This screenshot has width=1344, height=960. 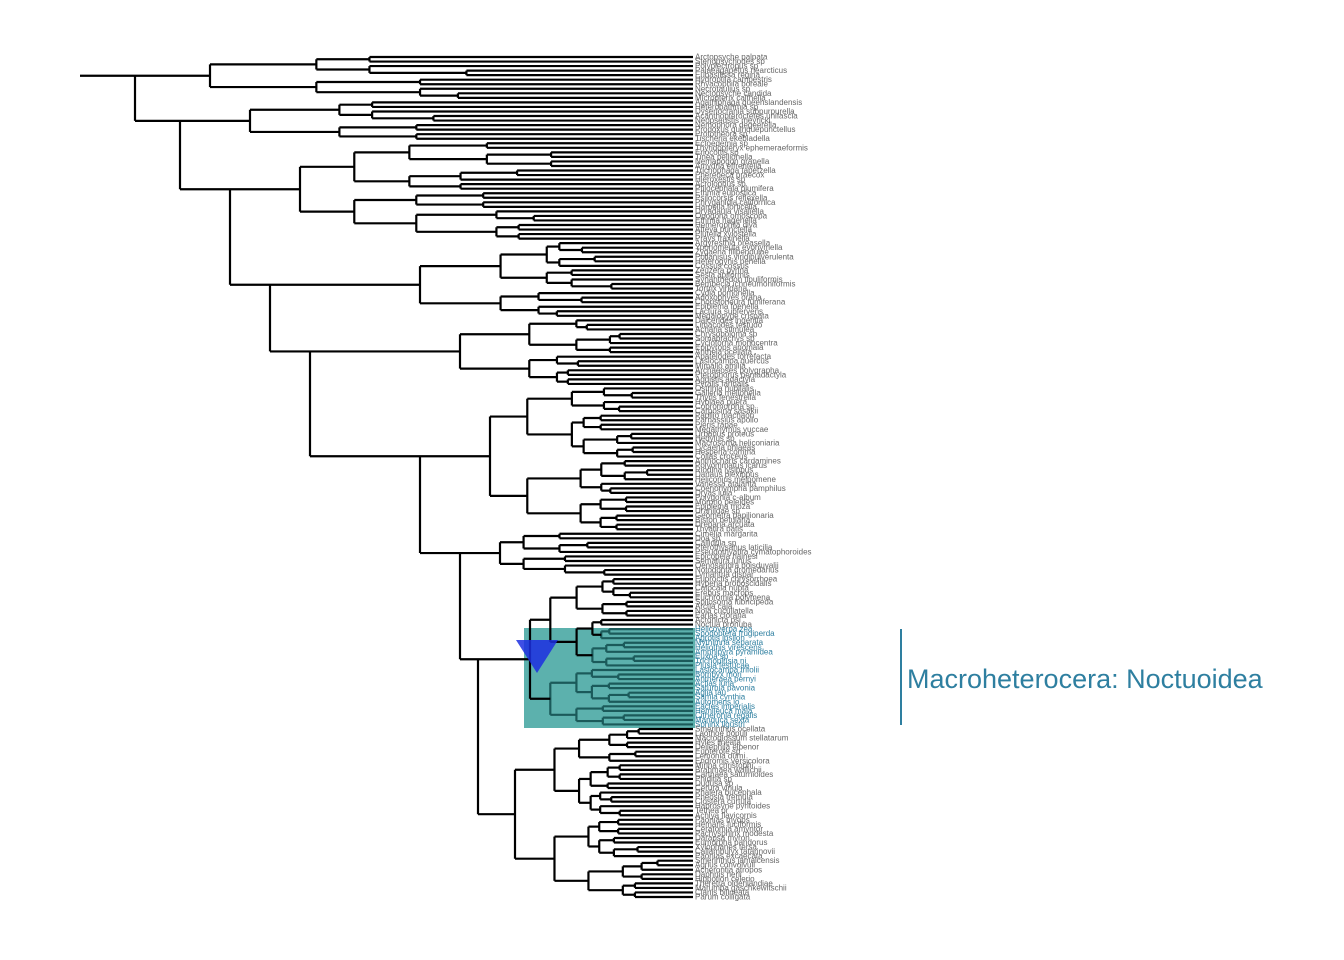 I want to click on tip-label: Coenonympha pamphilus, so click(x=740, y=488).